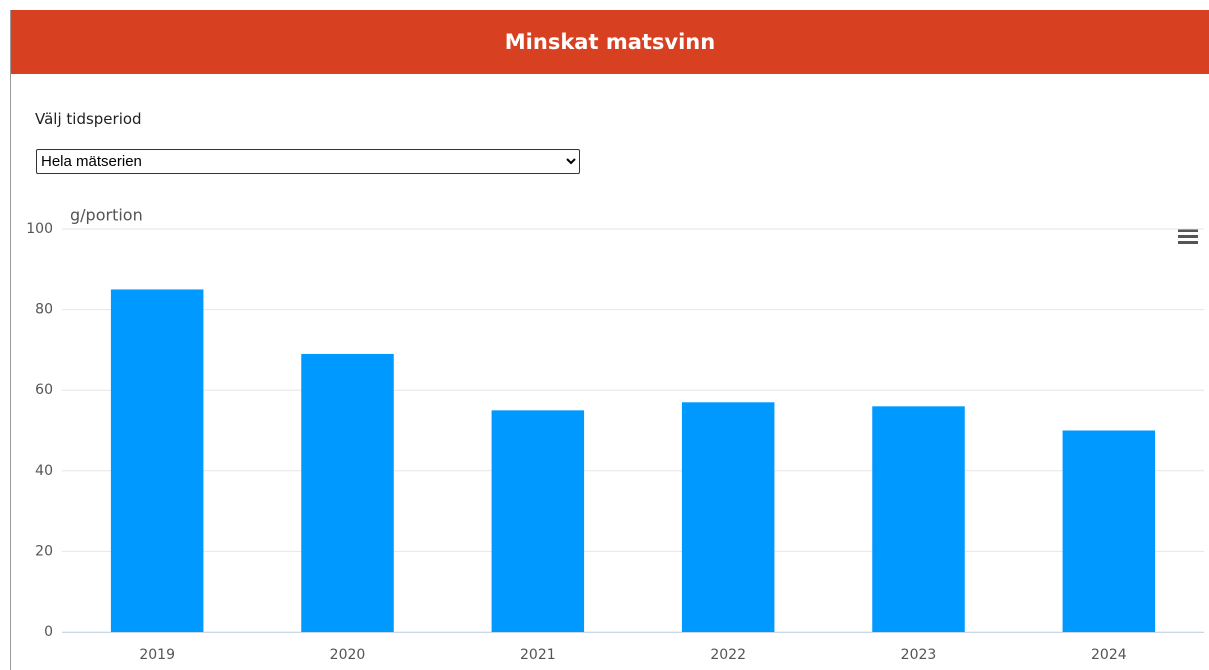 The image size is (1209, 670). I want to click on y-tick-label: 80, so click(44, 310).